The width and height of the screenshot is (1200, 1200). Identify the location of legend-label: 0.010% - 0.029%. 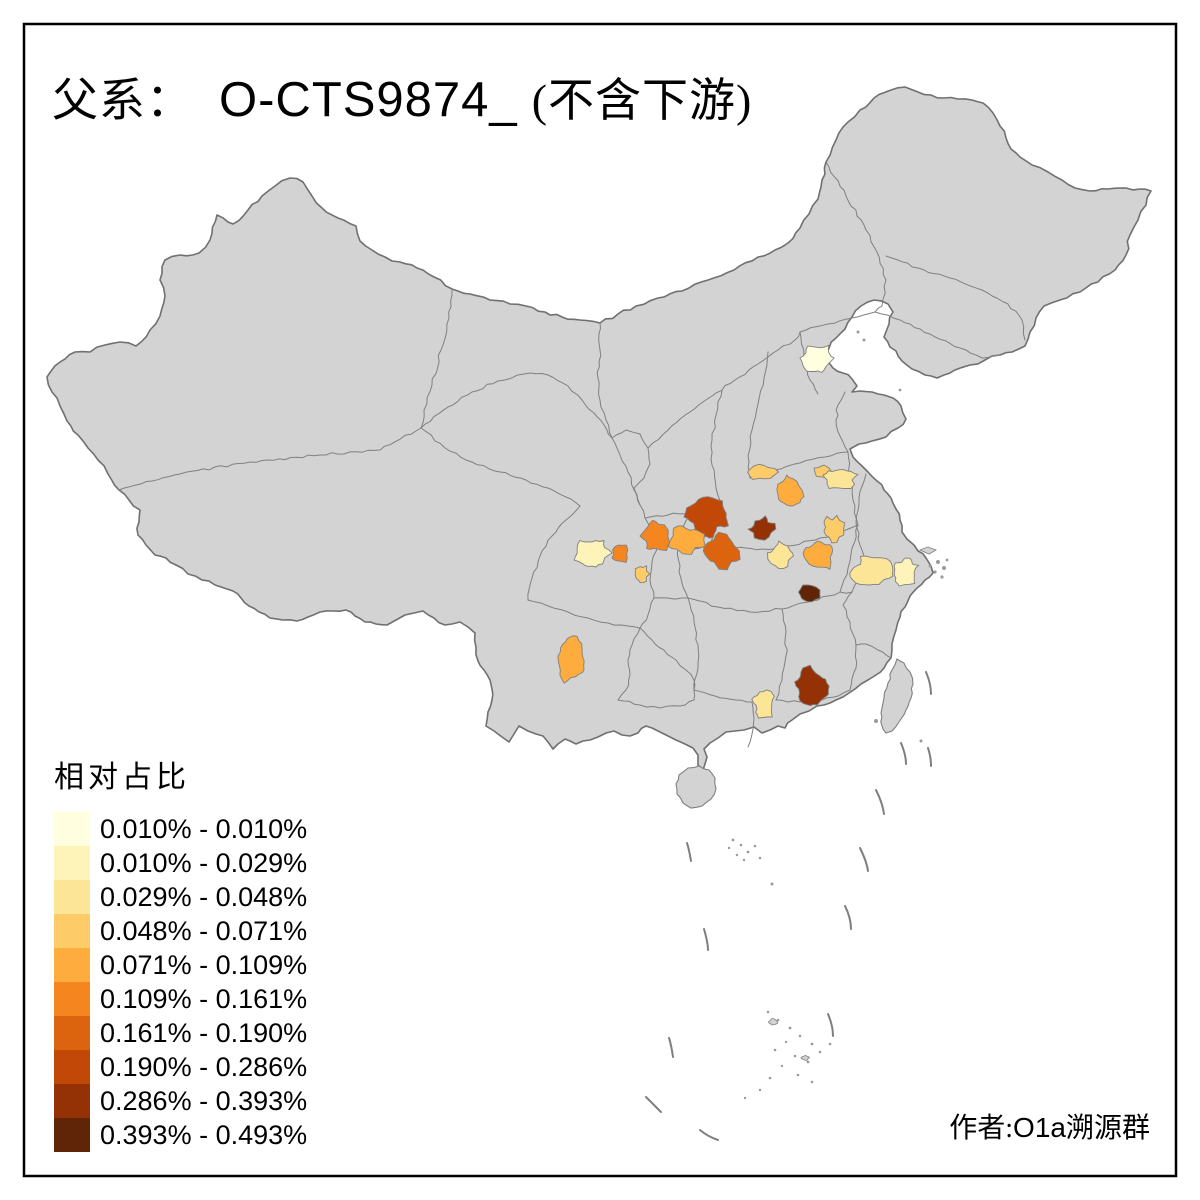
(204, 862).